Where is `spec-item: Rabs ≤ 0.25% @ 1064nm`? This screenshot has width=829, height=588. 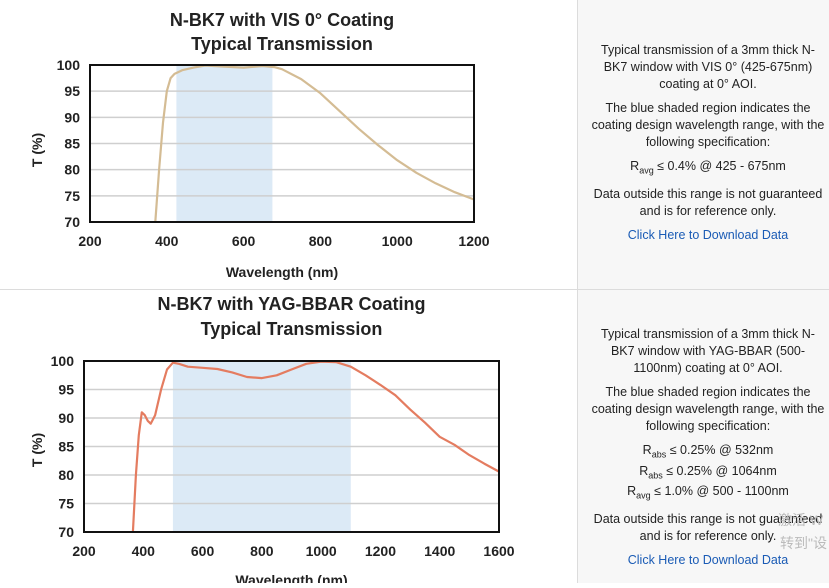 spec-item: Rabs ≤ 0.25% @ 1064nm is located at coordinates (708, 473).